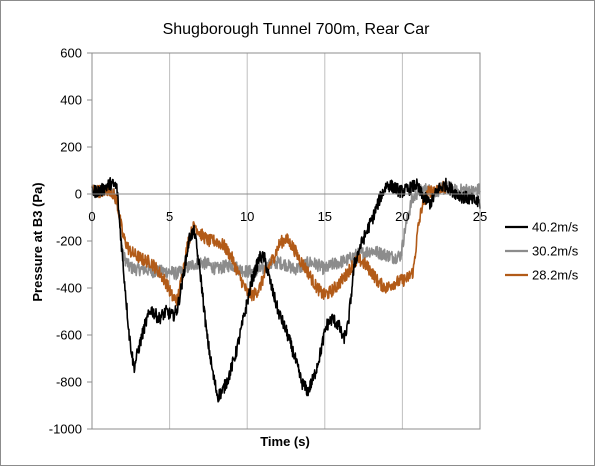 This screenshot has height=467, width=595. What do you see at coordinates (402, 216) in the screenshot?
I see `x-tick-label: 20` at bounding box center [402, 216].